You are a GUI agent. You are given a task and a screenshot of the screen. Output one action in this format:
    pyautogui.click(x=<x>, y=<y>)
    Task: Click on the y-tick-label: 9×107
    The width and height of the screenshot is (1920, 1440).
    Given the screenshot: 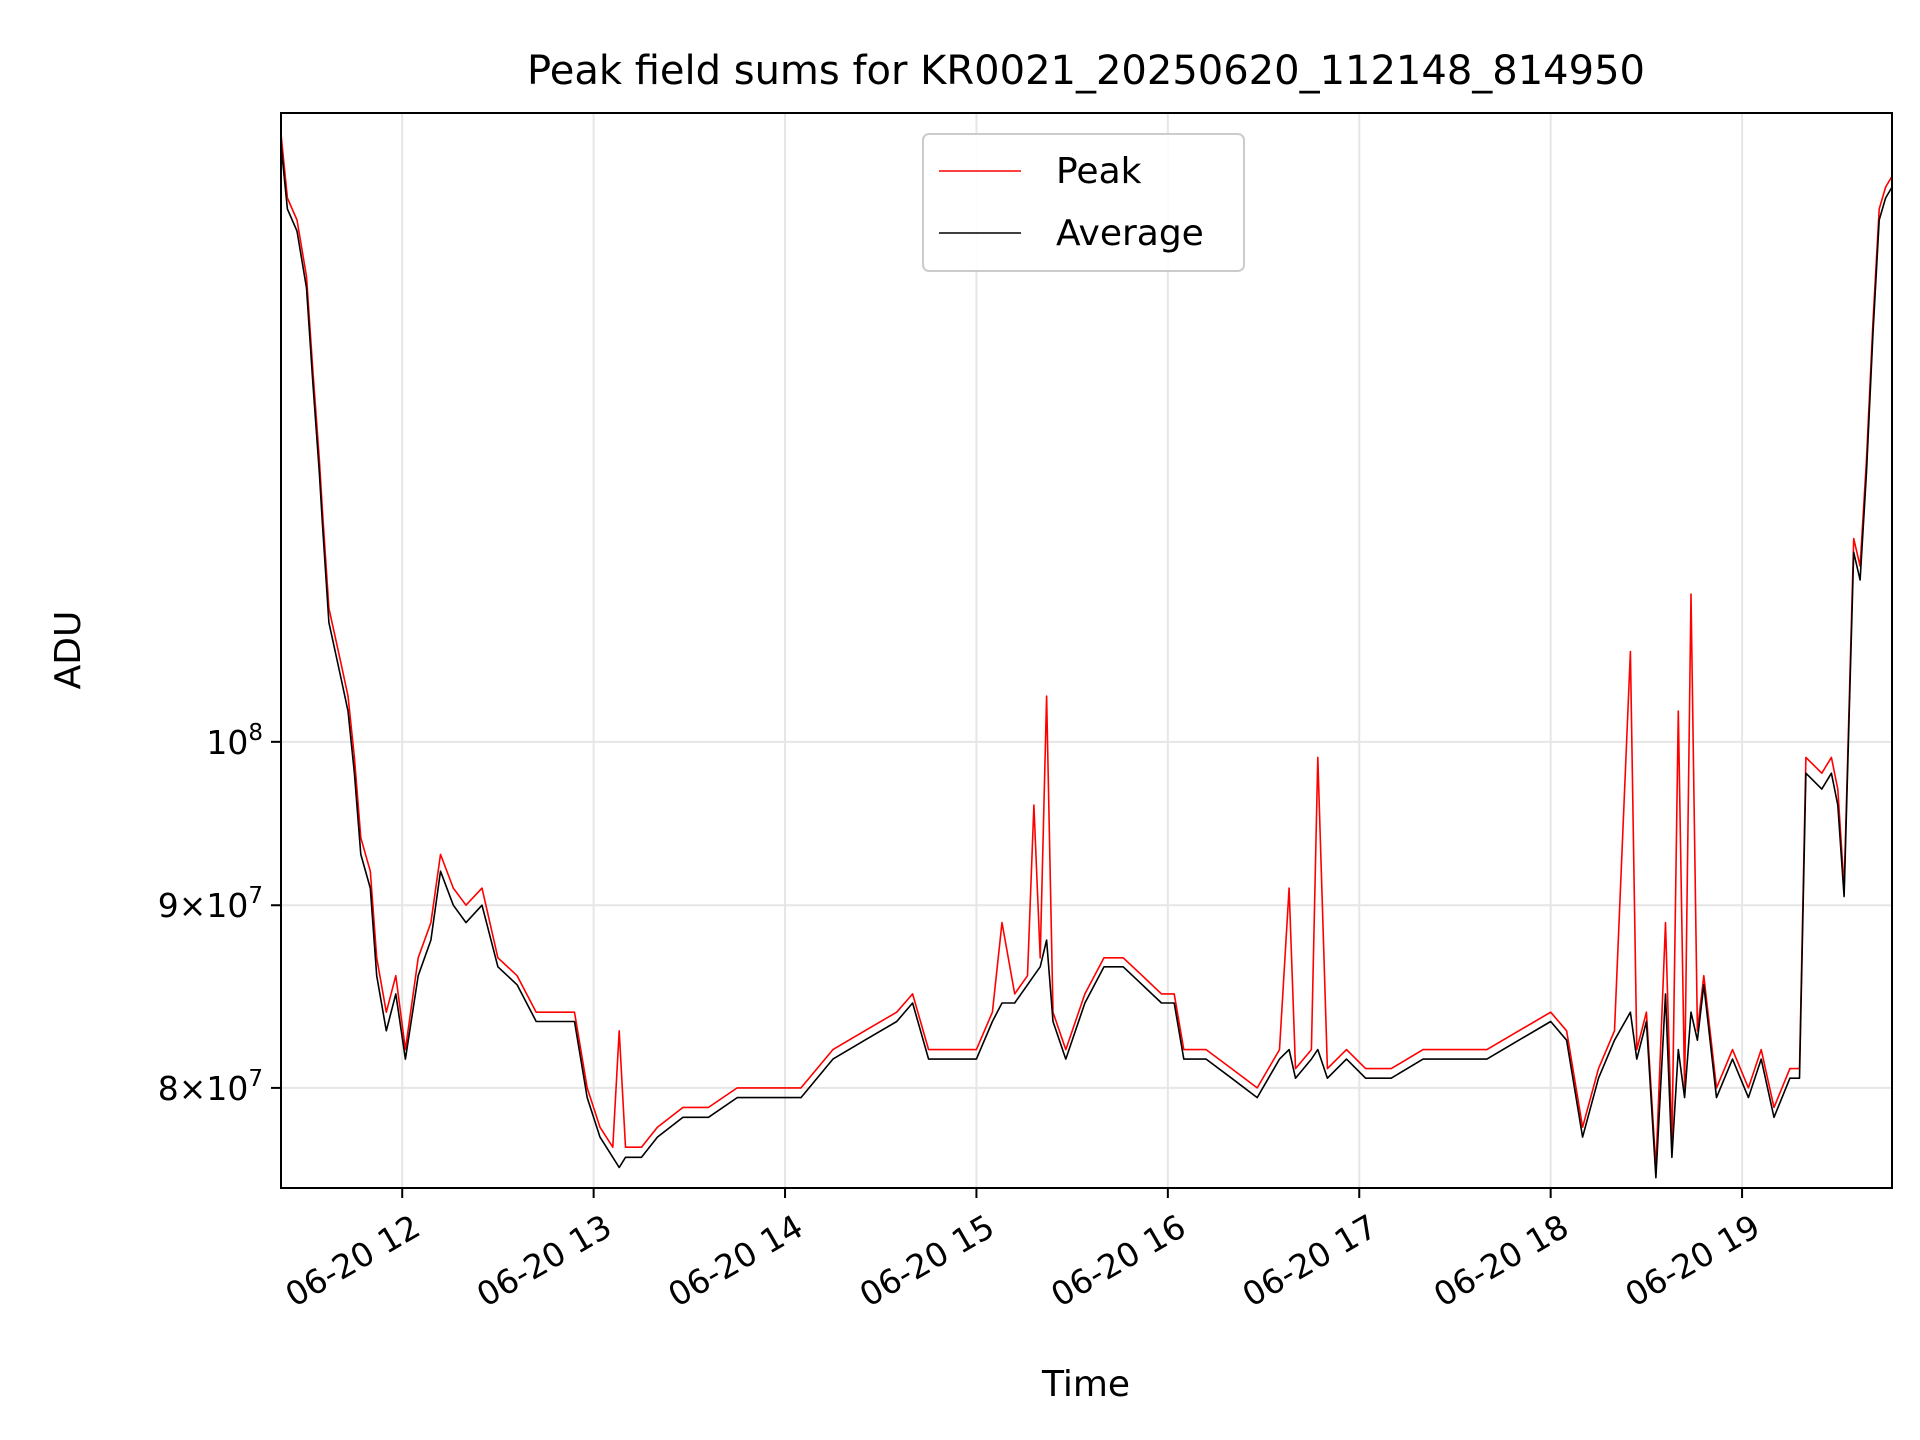 What is the action you would take?
    pyautogui.click(x=210, y=904)
    